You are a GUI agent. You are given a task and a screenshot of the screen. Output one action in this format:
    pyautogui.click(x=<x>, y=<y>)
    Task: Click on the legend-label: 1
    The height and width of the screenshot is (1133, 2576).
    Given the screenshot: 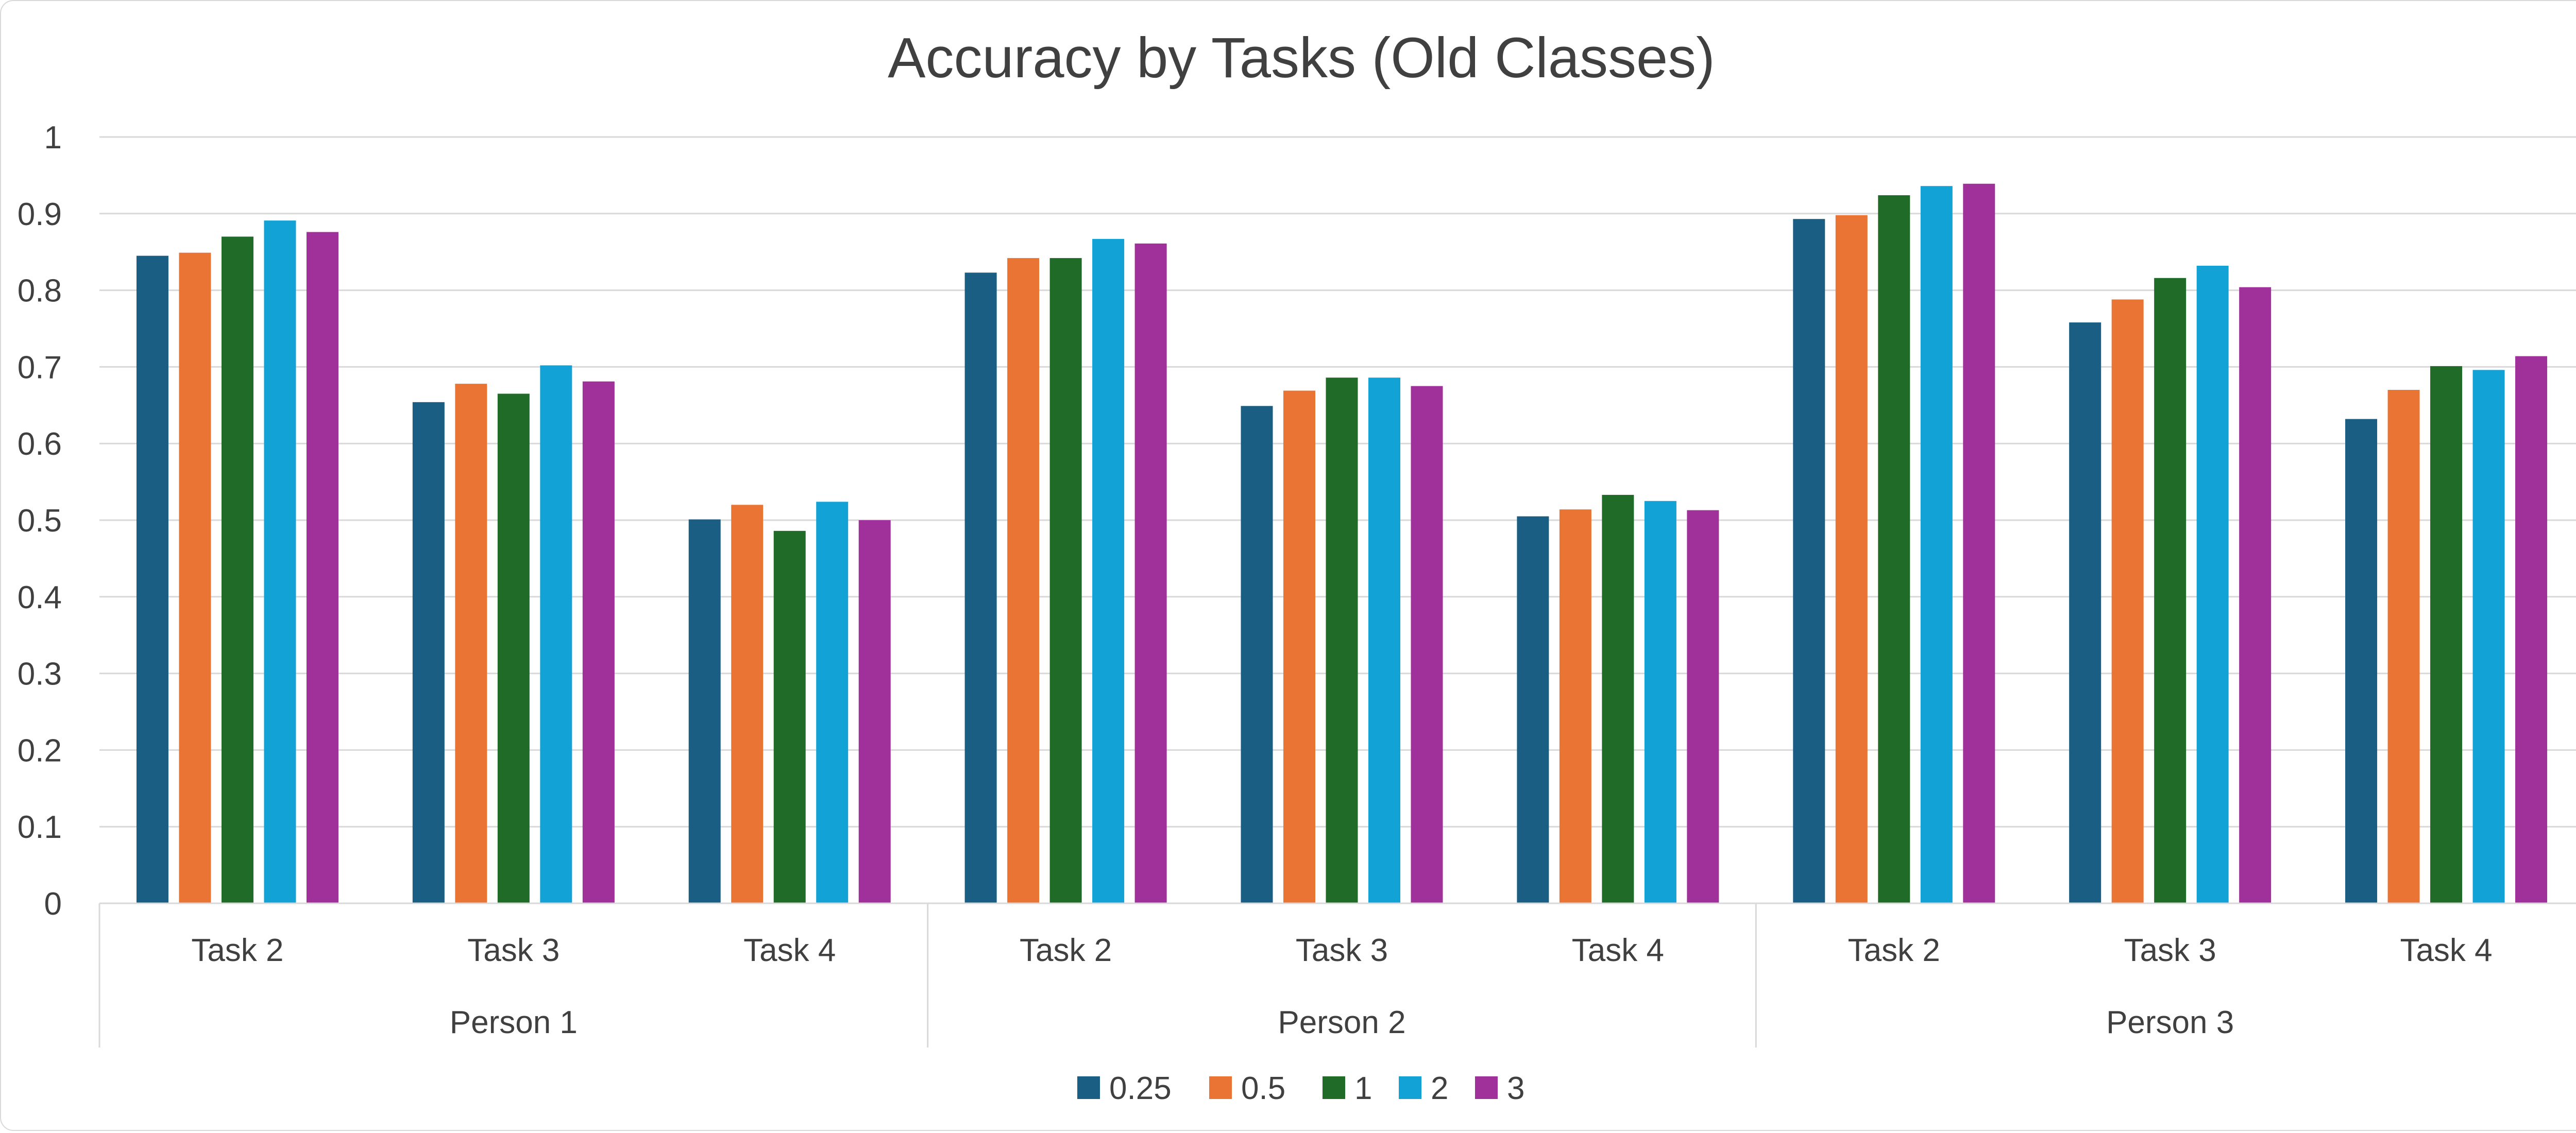 What is the action you would take?
    pyautogui.click(x=1363, y=1088)
    